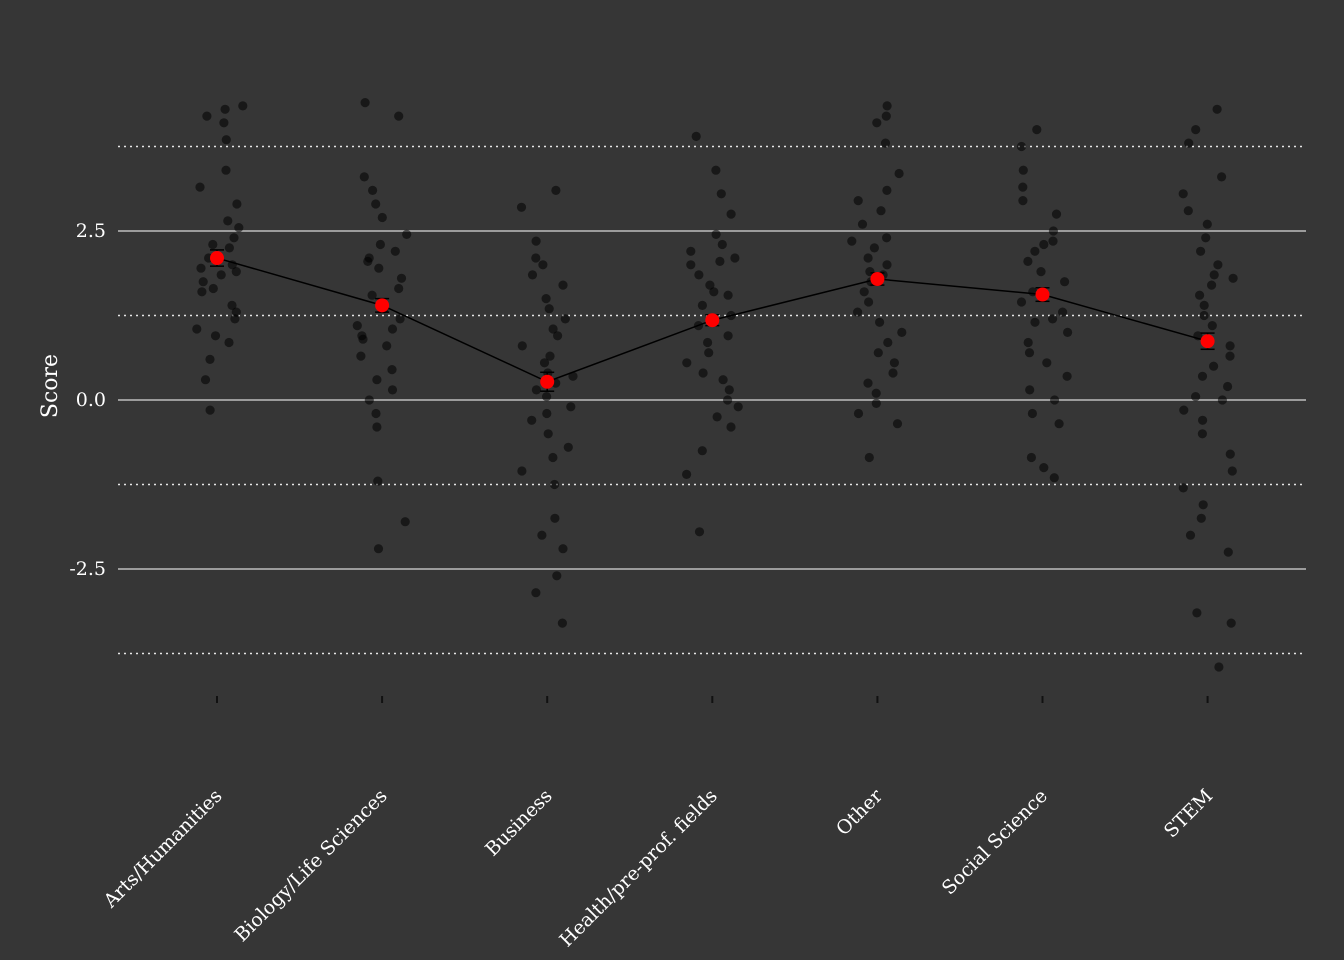 This screenshot has height=960, width=1344. I want to click on x-tick-label: Health/pre-prof. fields, so click(638, 868).